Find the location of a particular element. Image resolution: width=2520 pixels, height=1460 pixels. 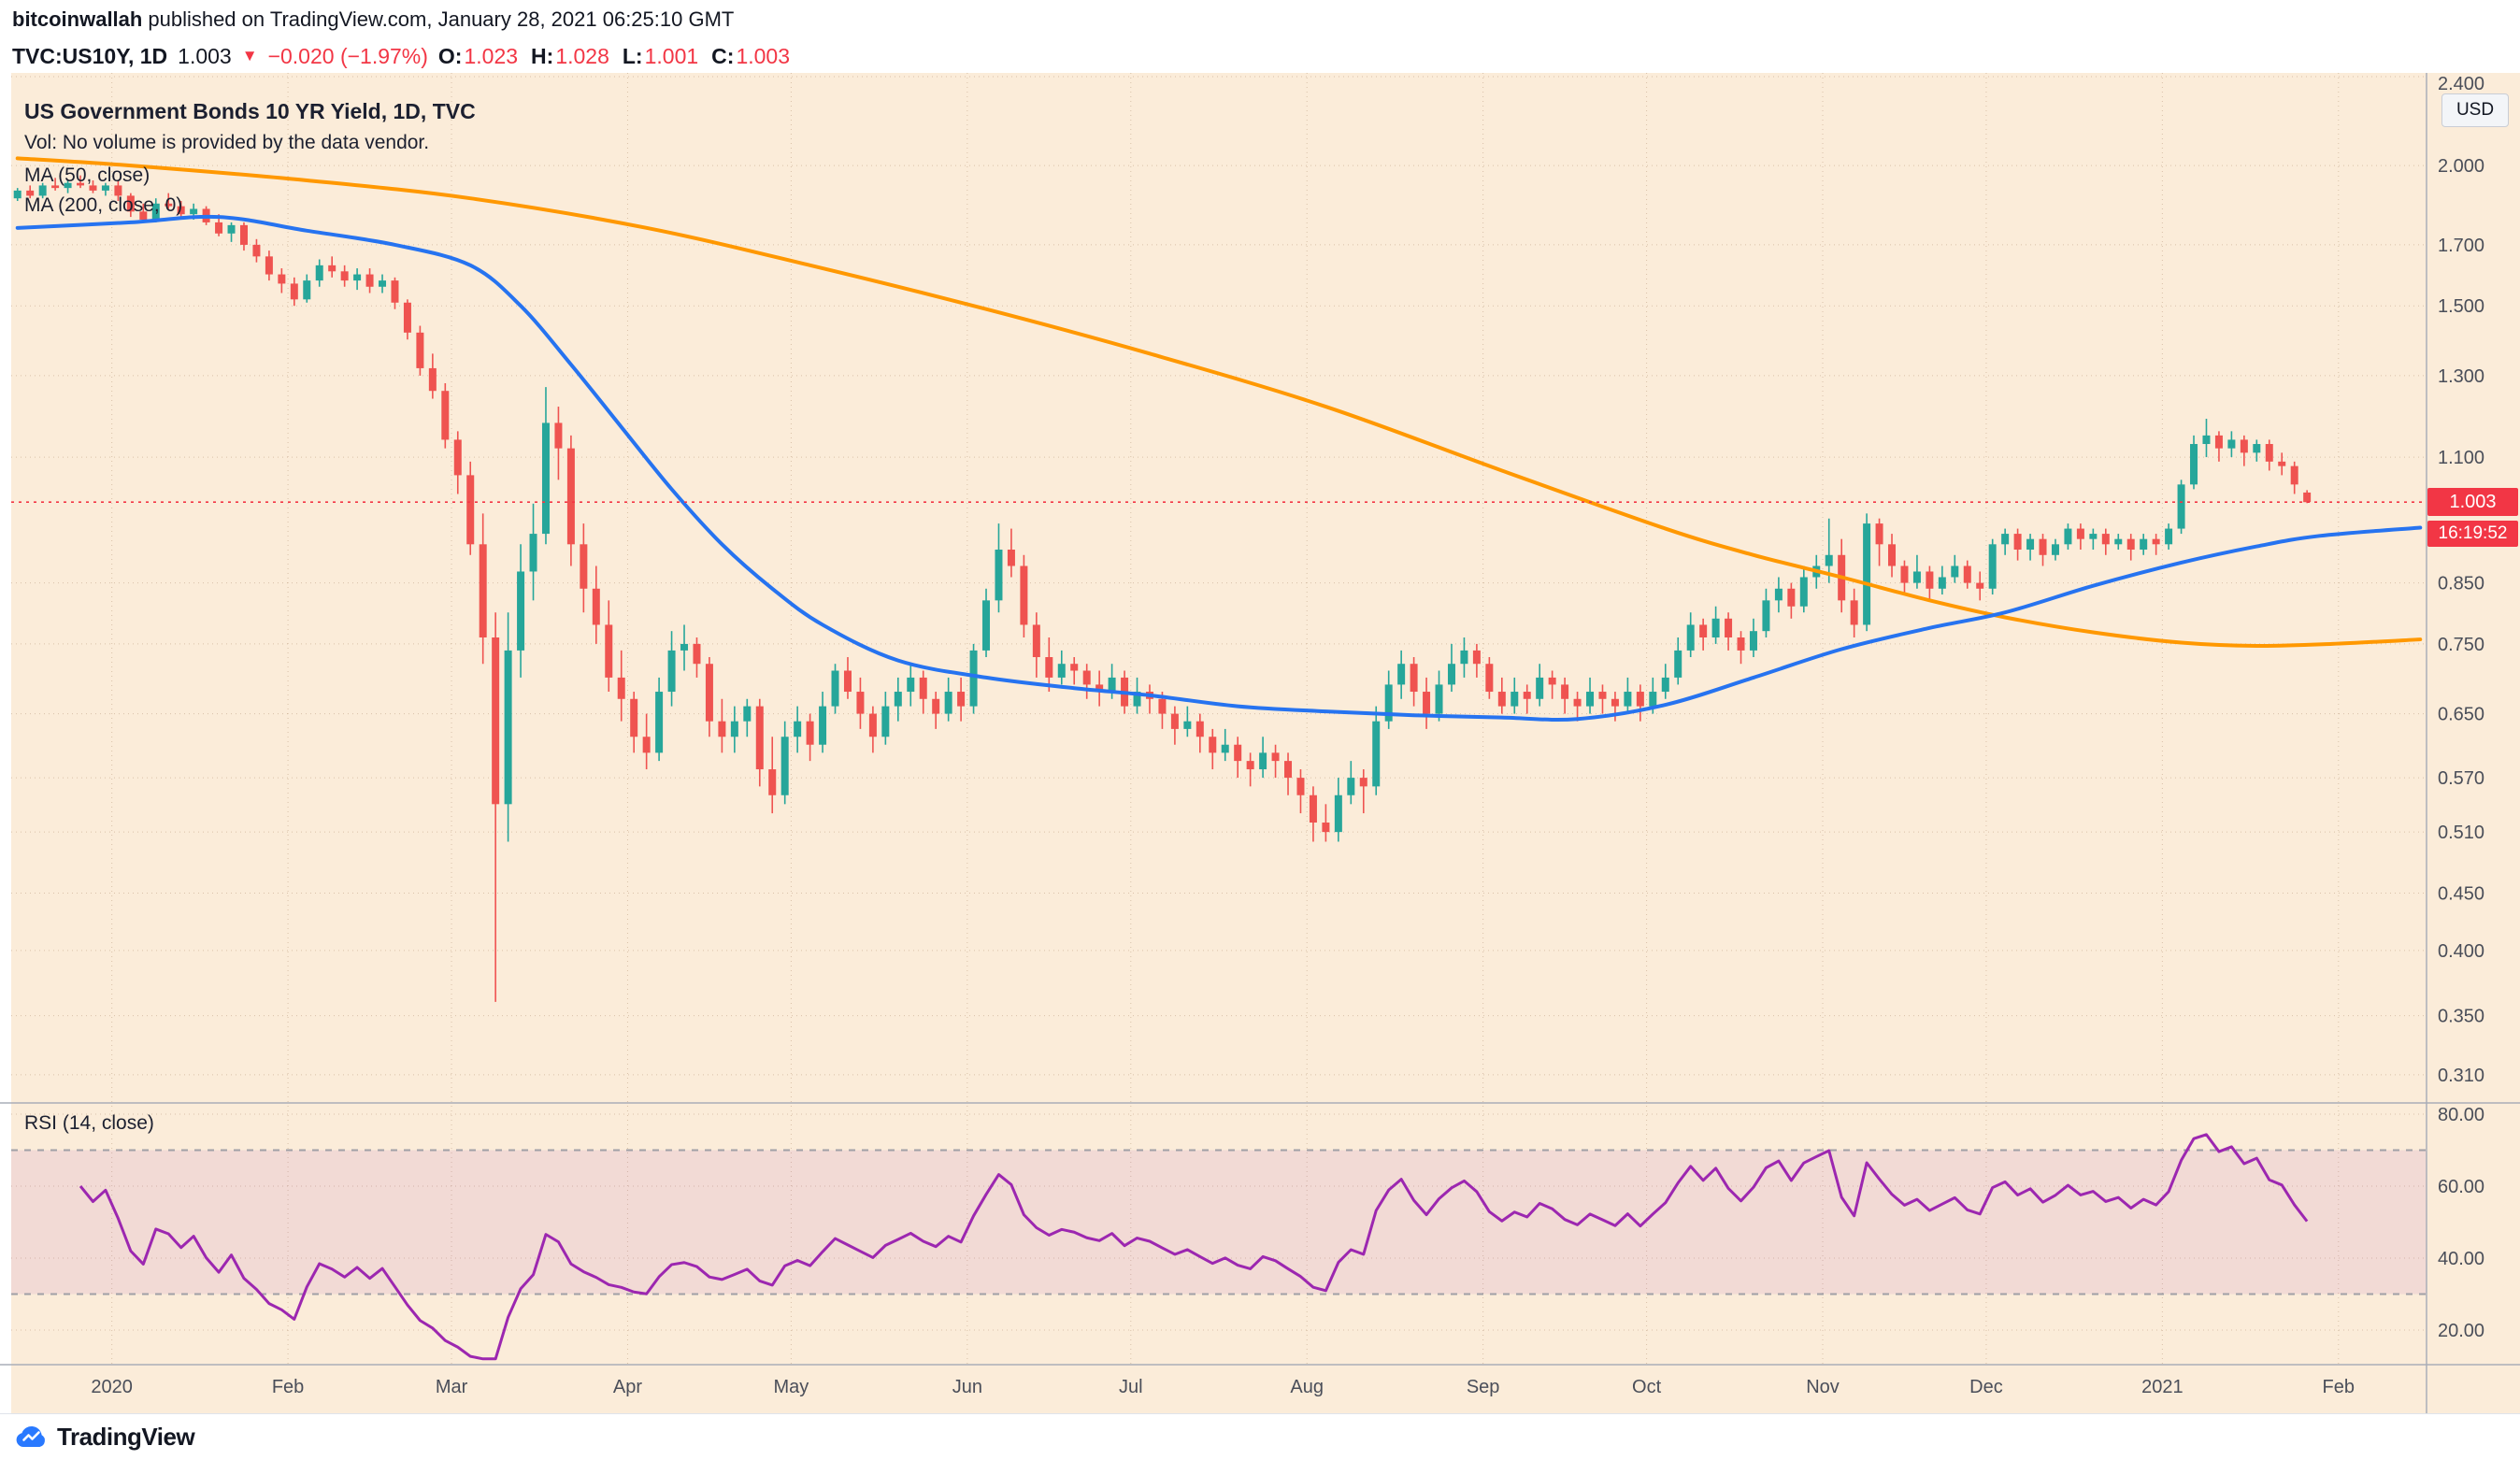

symbol-interval: TVC:US10Y, 1D is located at coordinates (90, 56).